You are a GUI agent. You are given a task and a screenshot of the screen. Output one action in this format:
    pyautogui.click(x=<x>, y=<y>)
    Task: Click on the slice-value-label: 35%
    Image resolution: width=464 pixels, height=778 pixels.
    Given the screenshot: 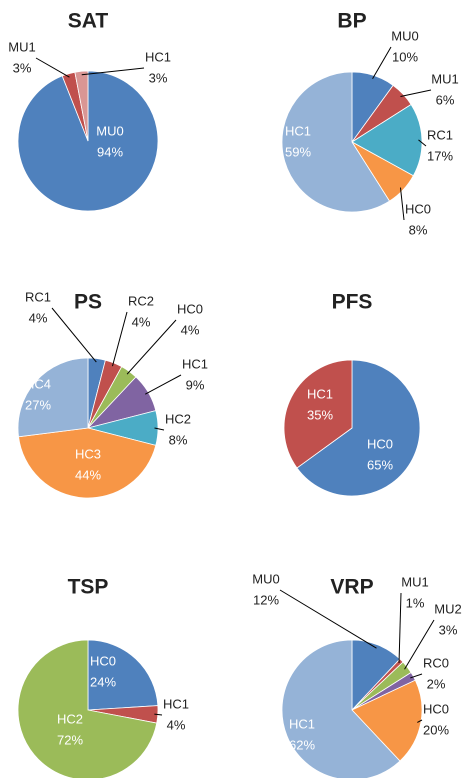 What is the action you would take?
    pyautogui.click(x=320, y=414)
    